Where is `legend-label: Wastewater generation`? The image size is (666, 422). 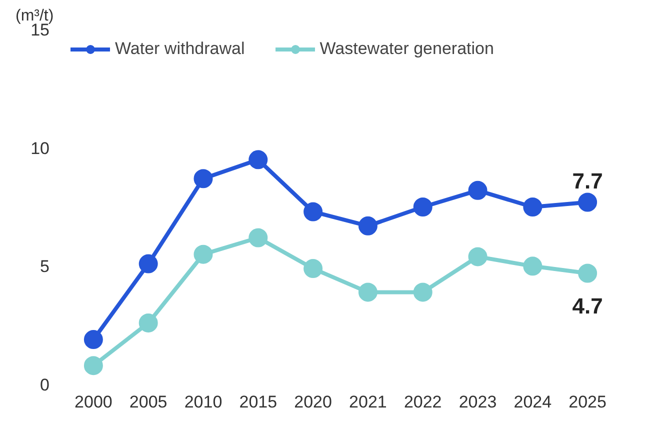 legend-label: Wastewater generation is located at coordinates (407, 49).